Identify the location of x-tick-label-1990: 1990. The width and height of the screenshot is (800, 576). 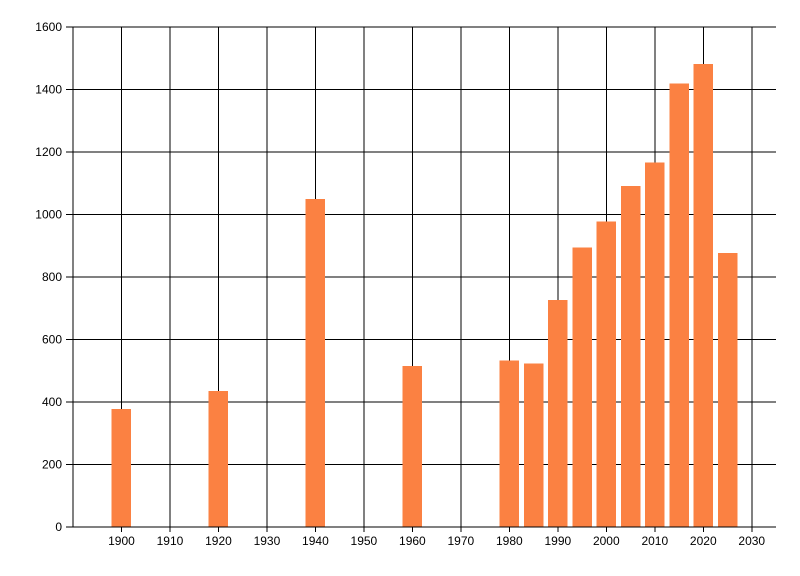
(557, 541).